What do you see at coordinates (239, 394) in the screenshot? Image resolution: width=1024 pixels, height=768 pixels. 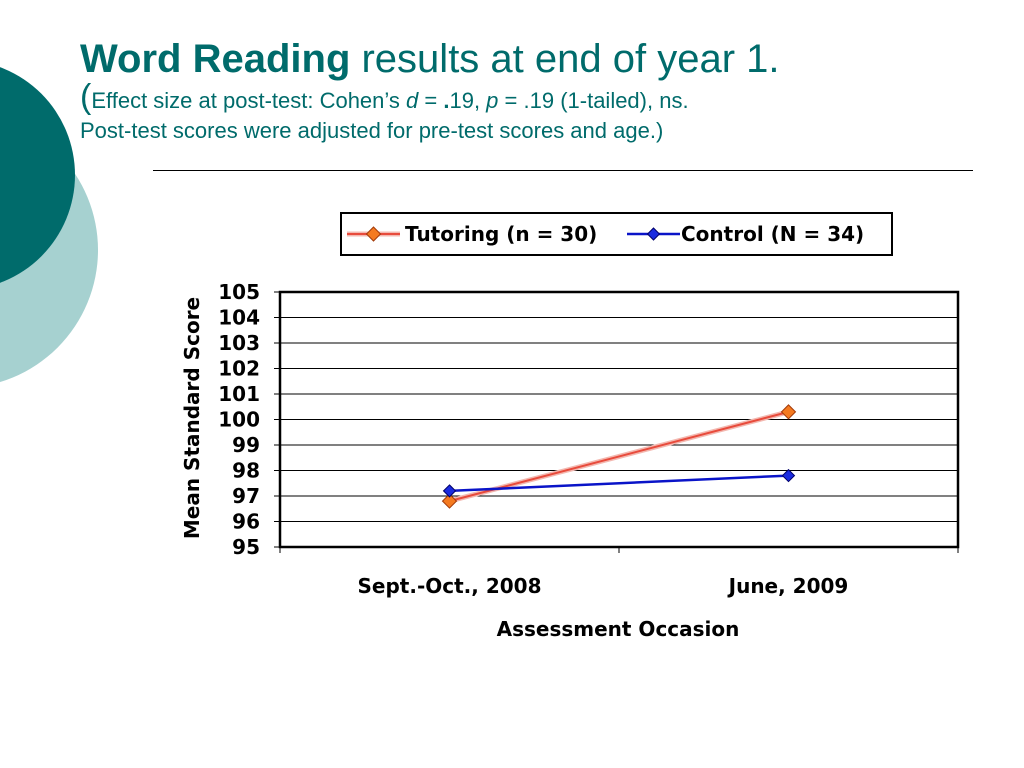 I see `y-tick-label: 101` at bounding box center [239, 394].